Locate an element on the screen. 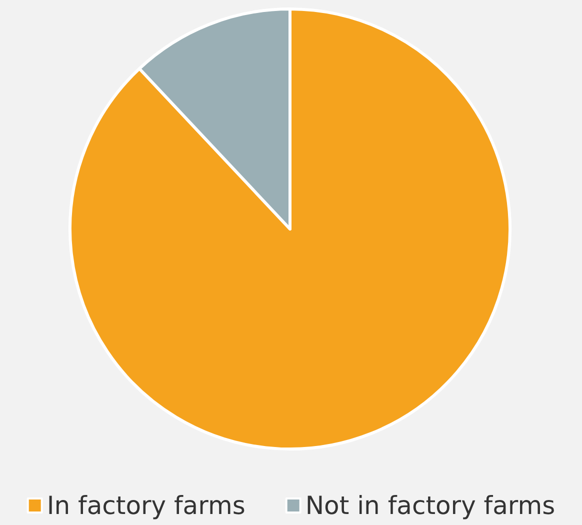 The width and height of the screenshot is (582, 525). legend-label: Not in factory farms is located at coordinates (430, 505).